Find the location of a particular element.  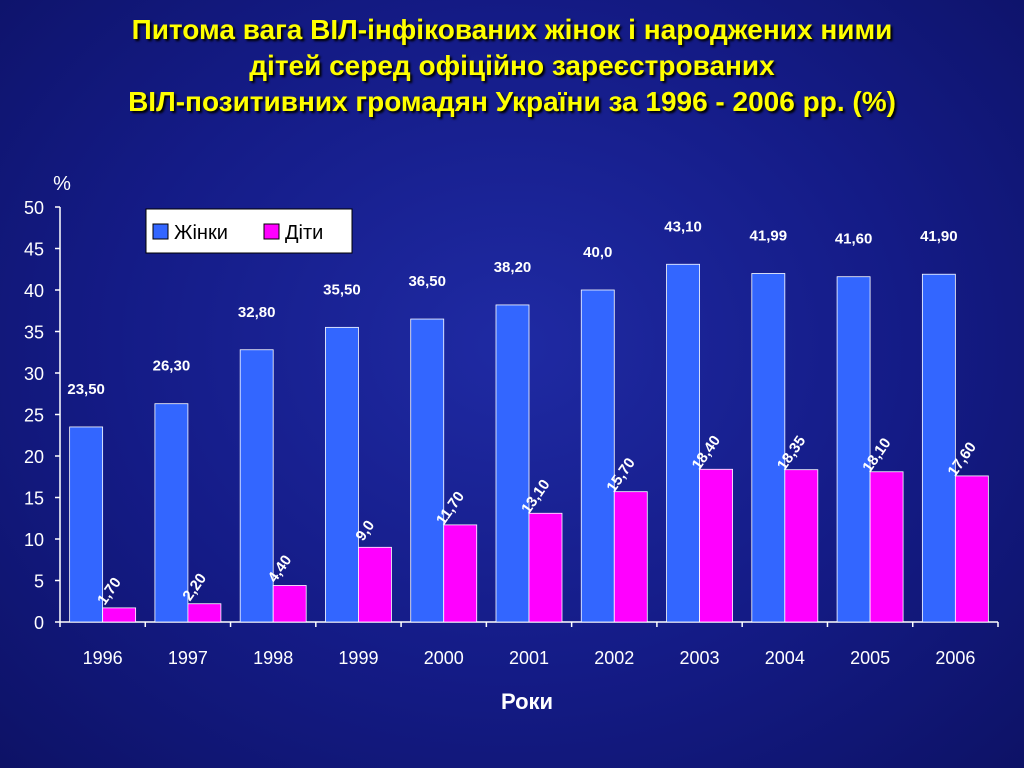

x-tick-label: 2006 is located at coordinates (955, 658).